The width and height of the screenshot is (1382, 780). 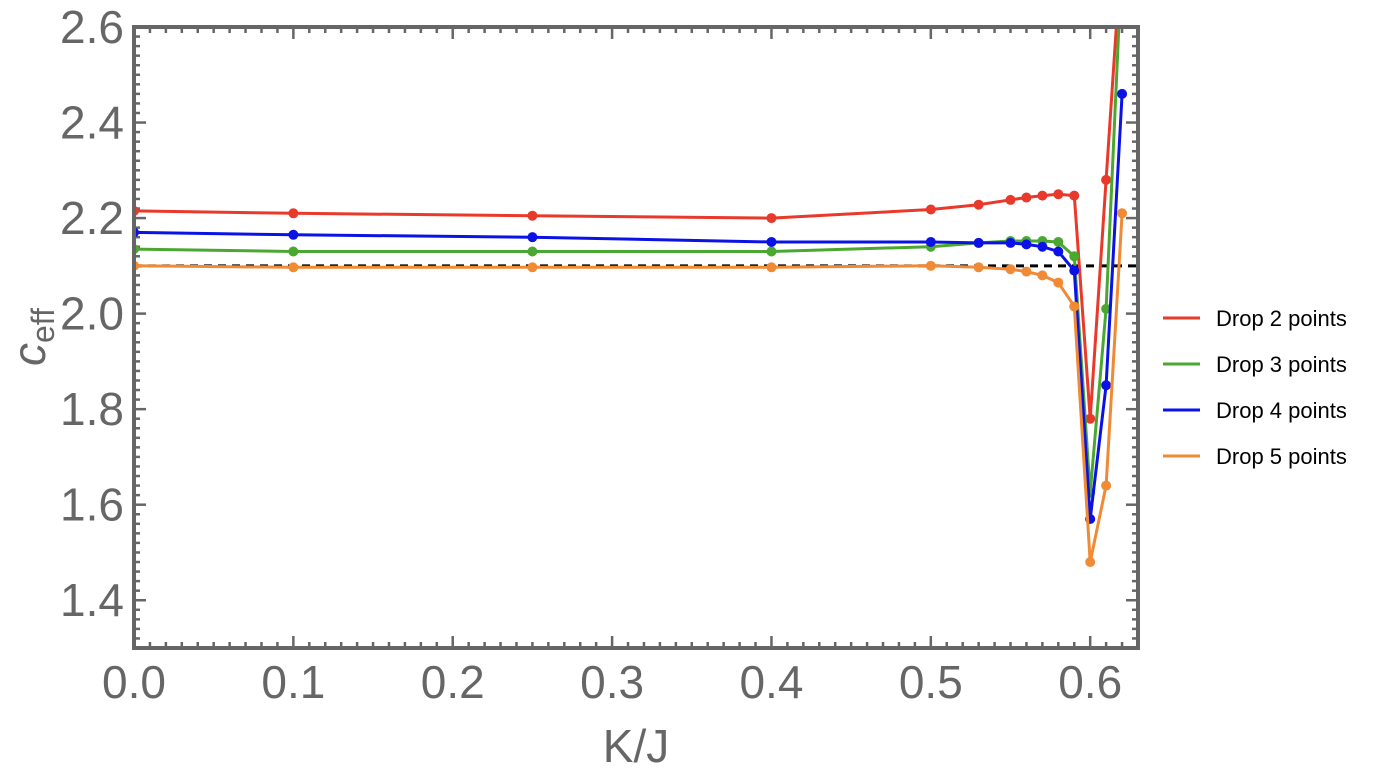 What do you see at coordinates (636, 746) in the screenshot?
I see `x-axis-title: K/J` at bounding box center [636, 746].